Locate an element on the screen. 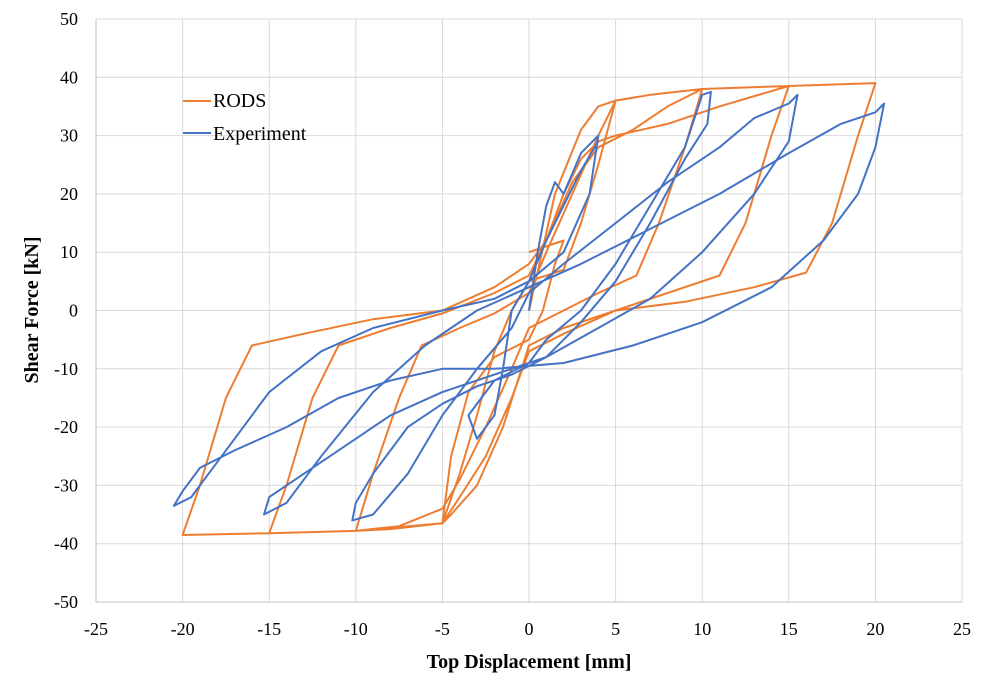 This screenshot has height=685, width=987. y-tick-label: 20 is located at coordinates (69, 194).